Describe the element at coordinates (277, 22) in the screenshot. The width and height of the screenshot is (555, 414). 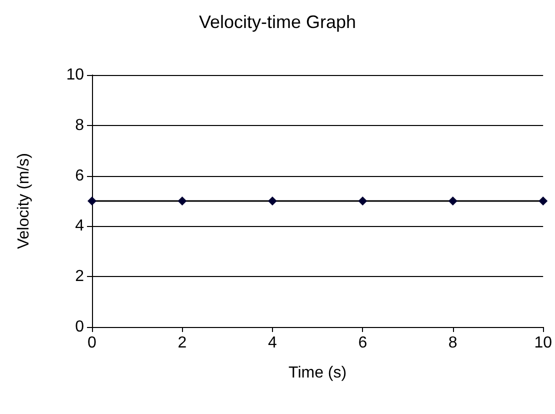
I see `chart-title: Velocity-time Graph` at that location.